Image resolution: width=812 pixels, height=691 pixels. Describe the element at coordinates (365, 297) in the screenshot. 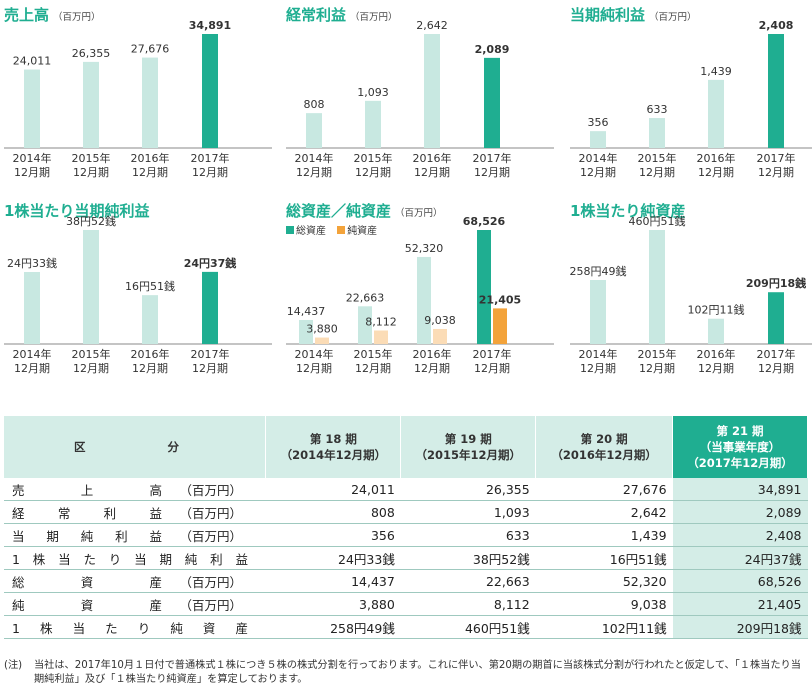

I see `data-label: 22,663` at that location.